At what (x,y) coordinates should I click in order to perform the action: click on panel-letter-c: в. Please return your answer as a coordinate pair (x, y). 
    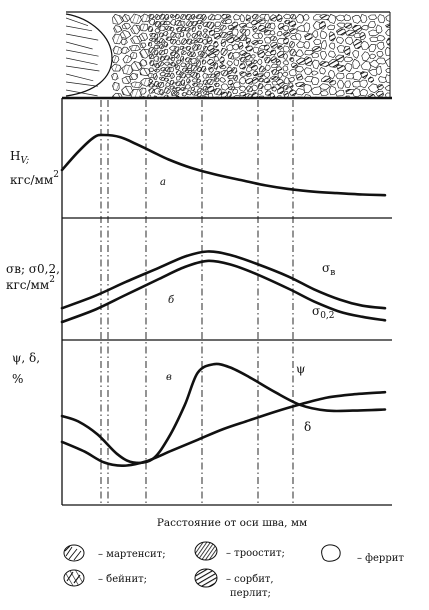
    Looking at the image, I should click on (169, 377).